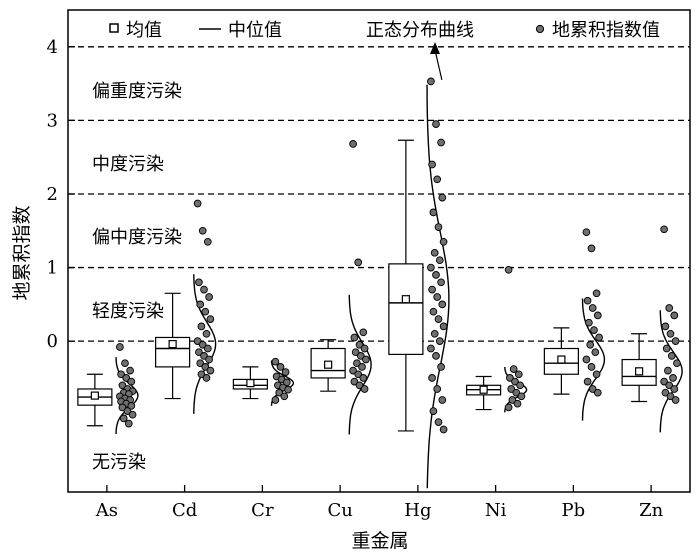 The width and height of the screenshot is (700, 560). I want to click on y-tick-label: 4, so click(52, 47).